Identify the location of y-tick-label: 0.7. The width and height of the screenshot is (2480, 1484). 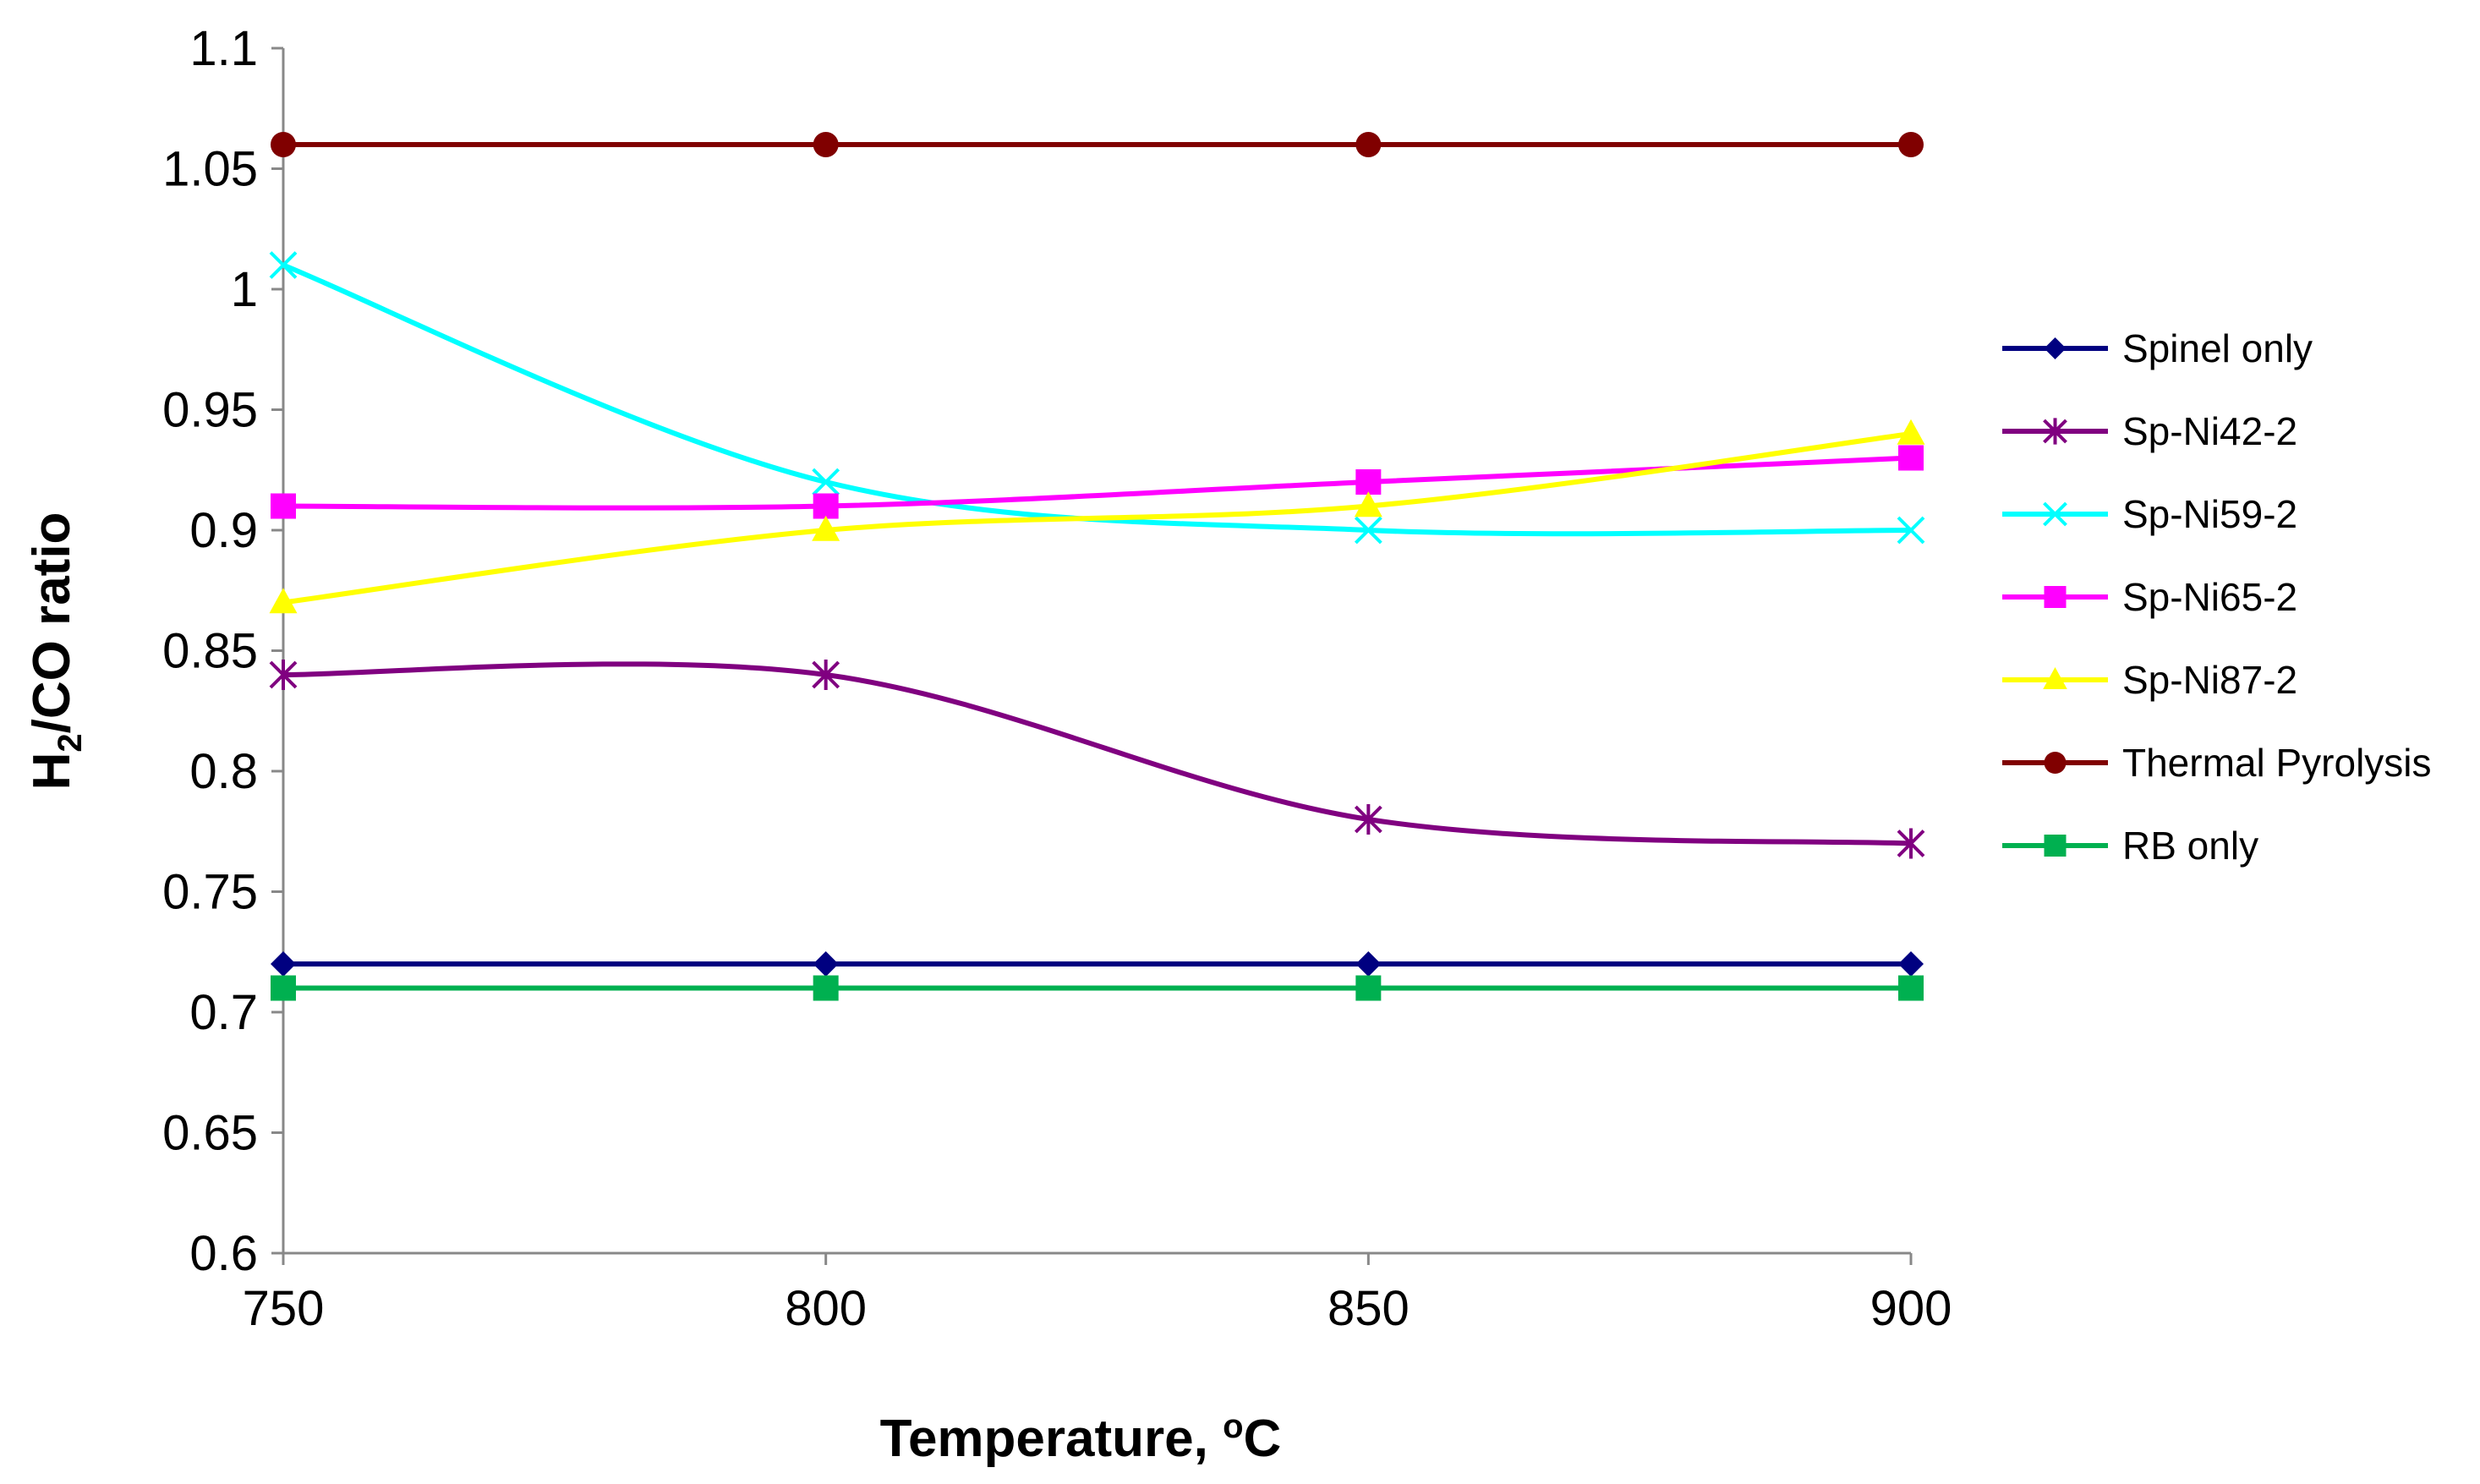
(223, 1012).